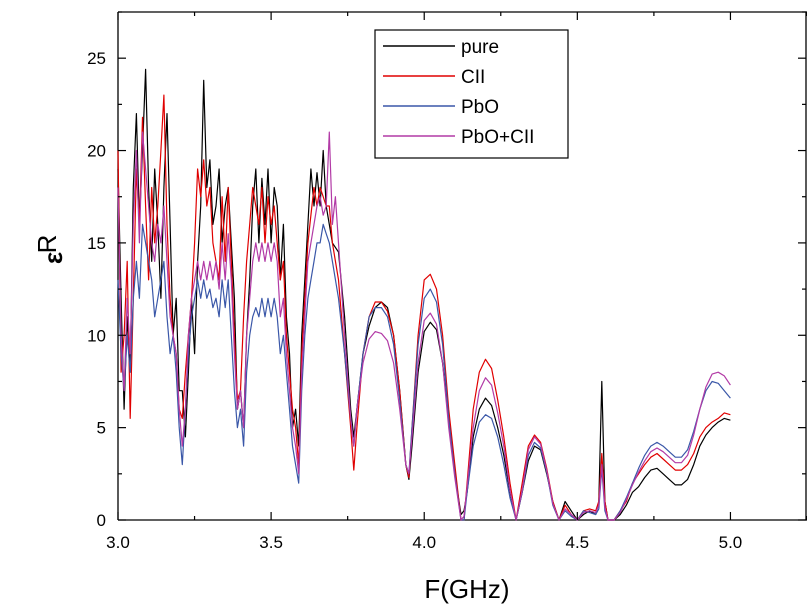  I want to click on x-tick-label: 3.0, so click(118, 542).